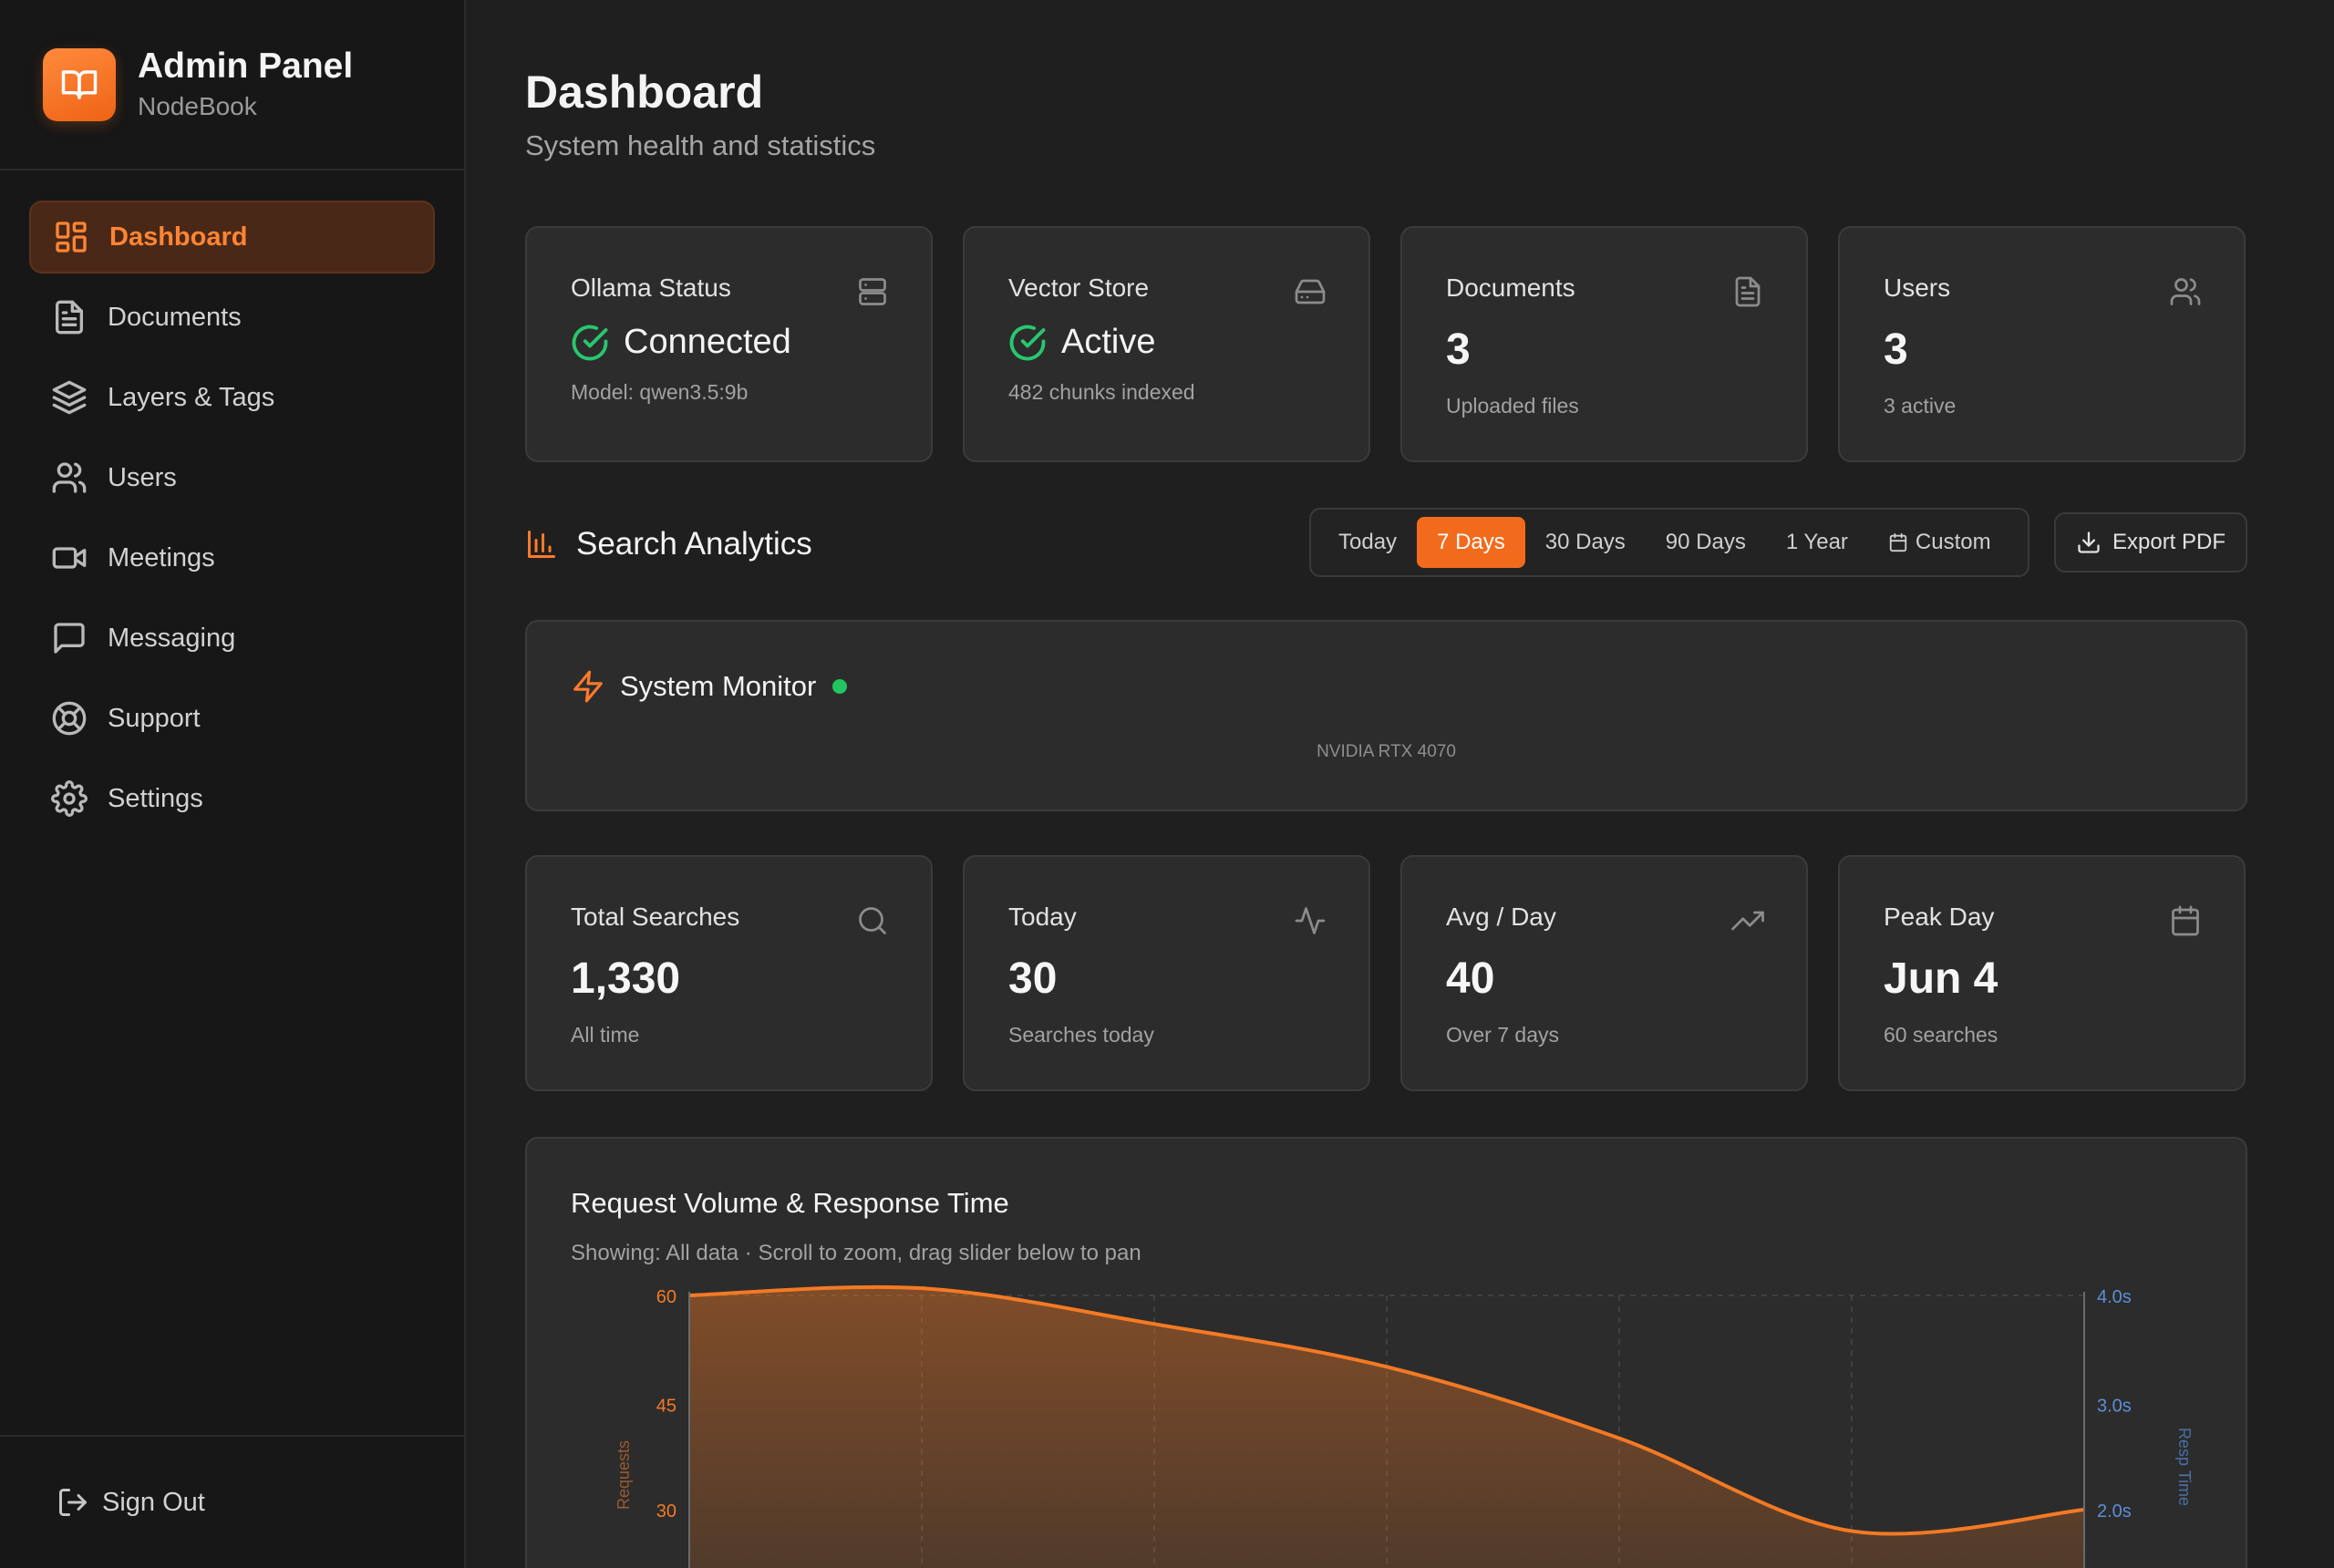 The width and height of the screenshot is (2334, 1568). What do you see at coordinates (232, 477) in the screenshot?
I see `sidebar-item-users: Users` at bounding box center [232, 477].